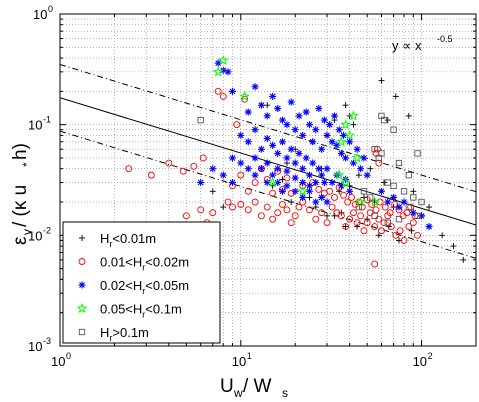 This screenshot has height=402, width=479. I want to click on y-axis-title-sub2: *, so click(27, 164).